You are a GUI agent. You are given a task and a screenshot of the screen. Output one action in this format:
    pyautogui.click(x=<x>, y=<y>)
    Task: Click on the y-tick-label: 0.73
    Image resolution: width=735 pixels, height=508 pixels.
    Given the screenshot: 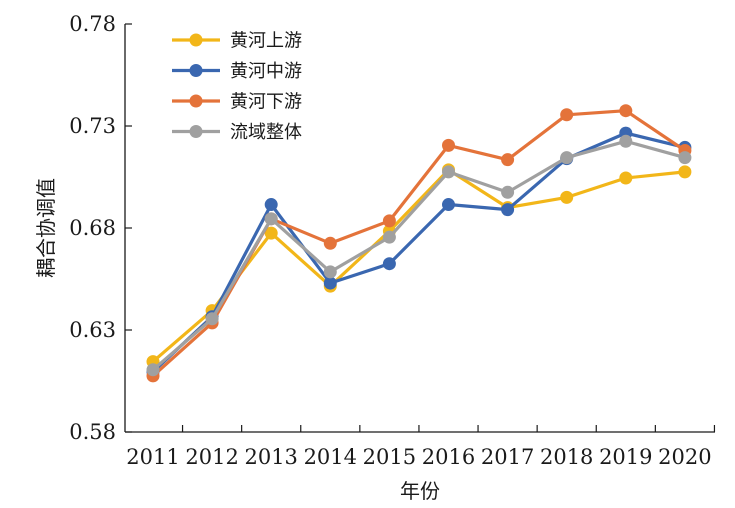 What is the action you would take?
    pyautogui.click(x=92, y=126)
    